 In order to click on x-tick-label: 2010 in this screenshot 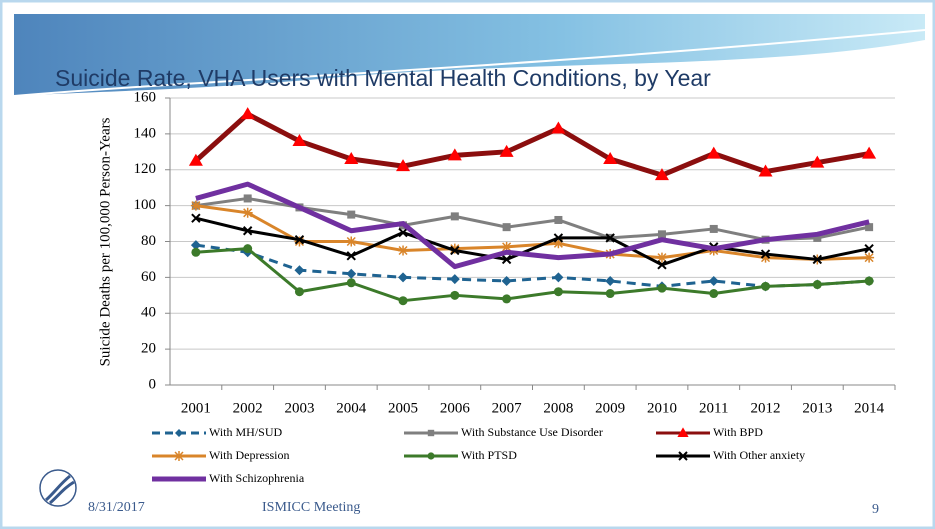, I will do `click(662, 408)`.